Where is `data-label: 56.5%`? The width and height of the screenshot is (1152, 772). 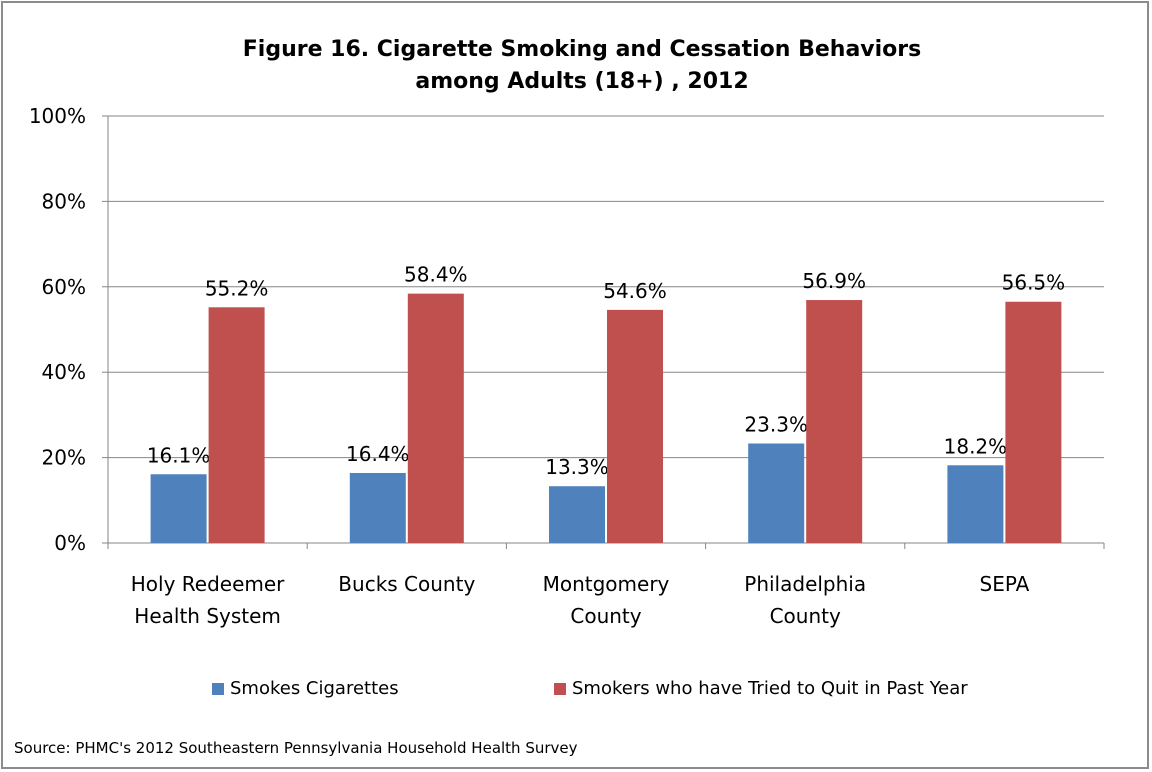 data-label: 56.5% is located at coordinates (1034, 283).